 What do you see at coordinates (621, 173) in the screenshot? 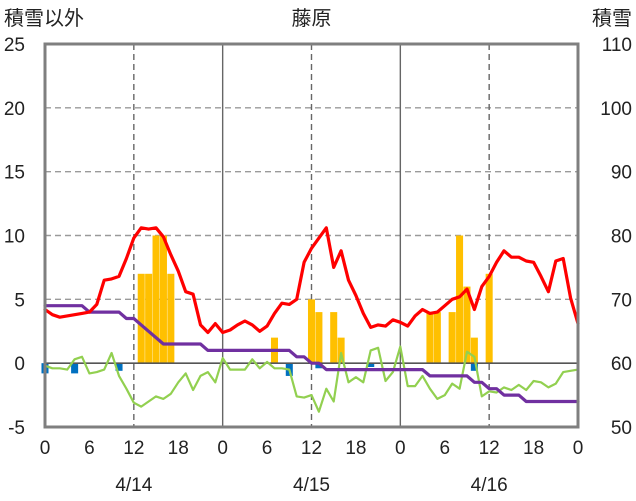
I see `right-tick-label: 90` at bounding box center [621, 173].